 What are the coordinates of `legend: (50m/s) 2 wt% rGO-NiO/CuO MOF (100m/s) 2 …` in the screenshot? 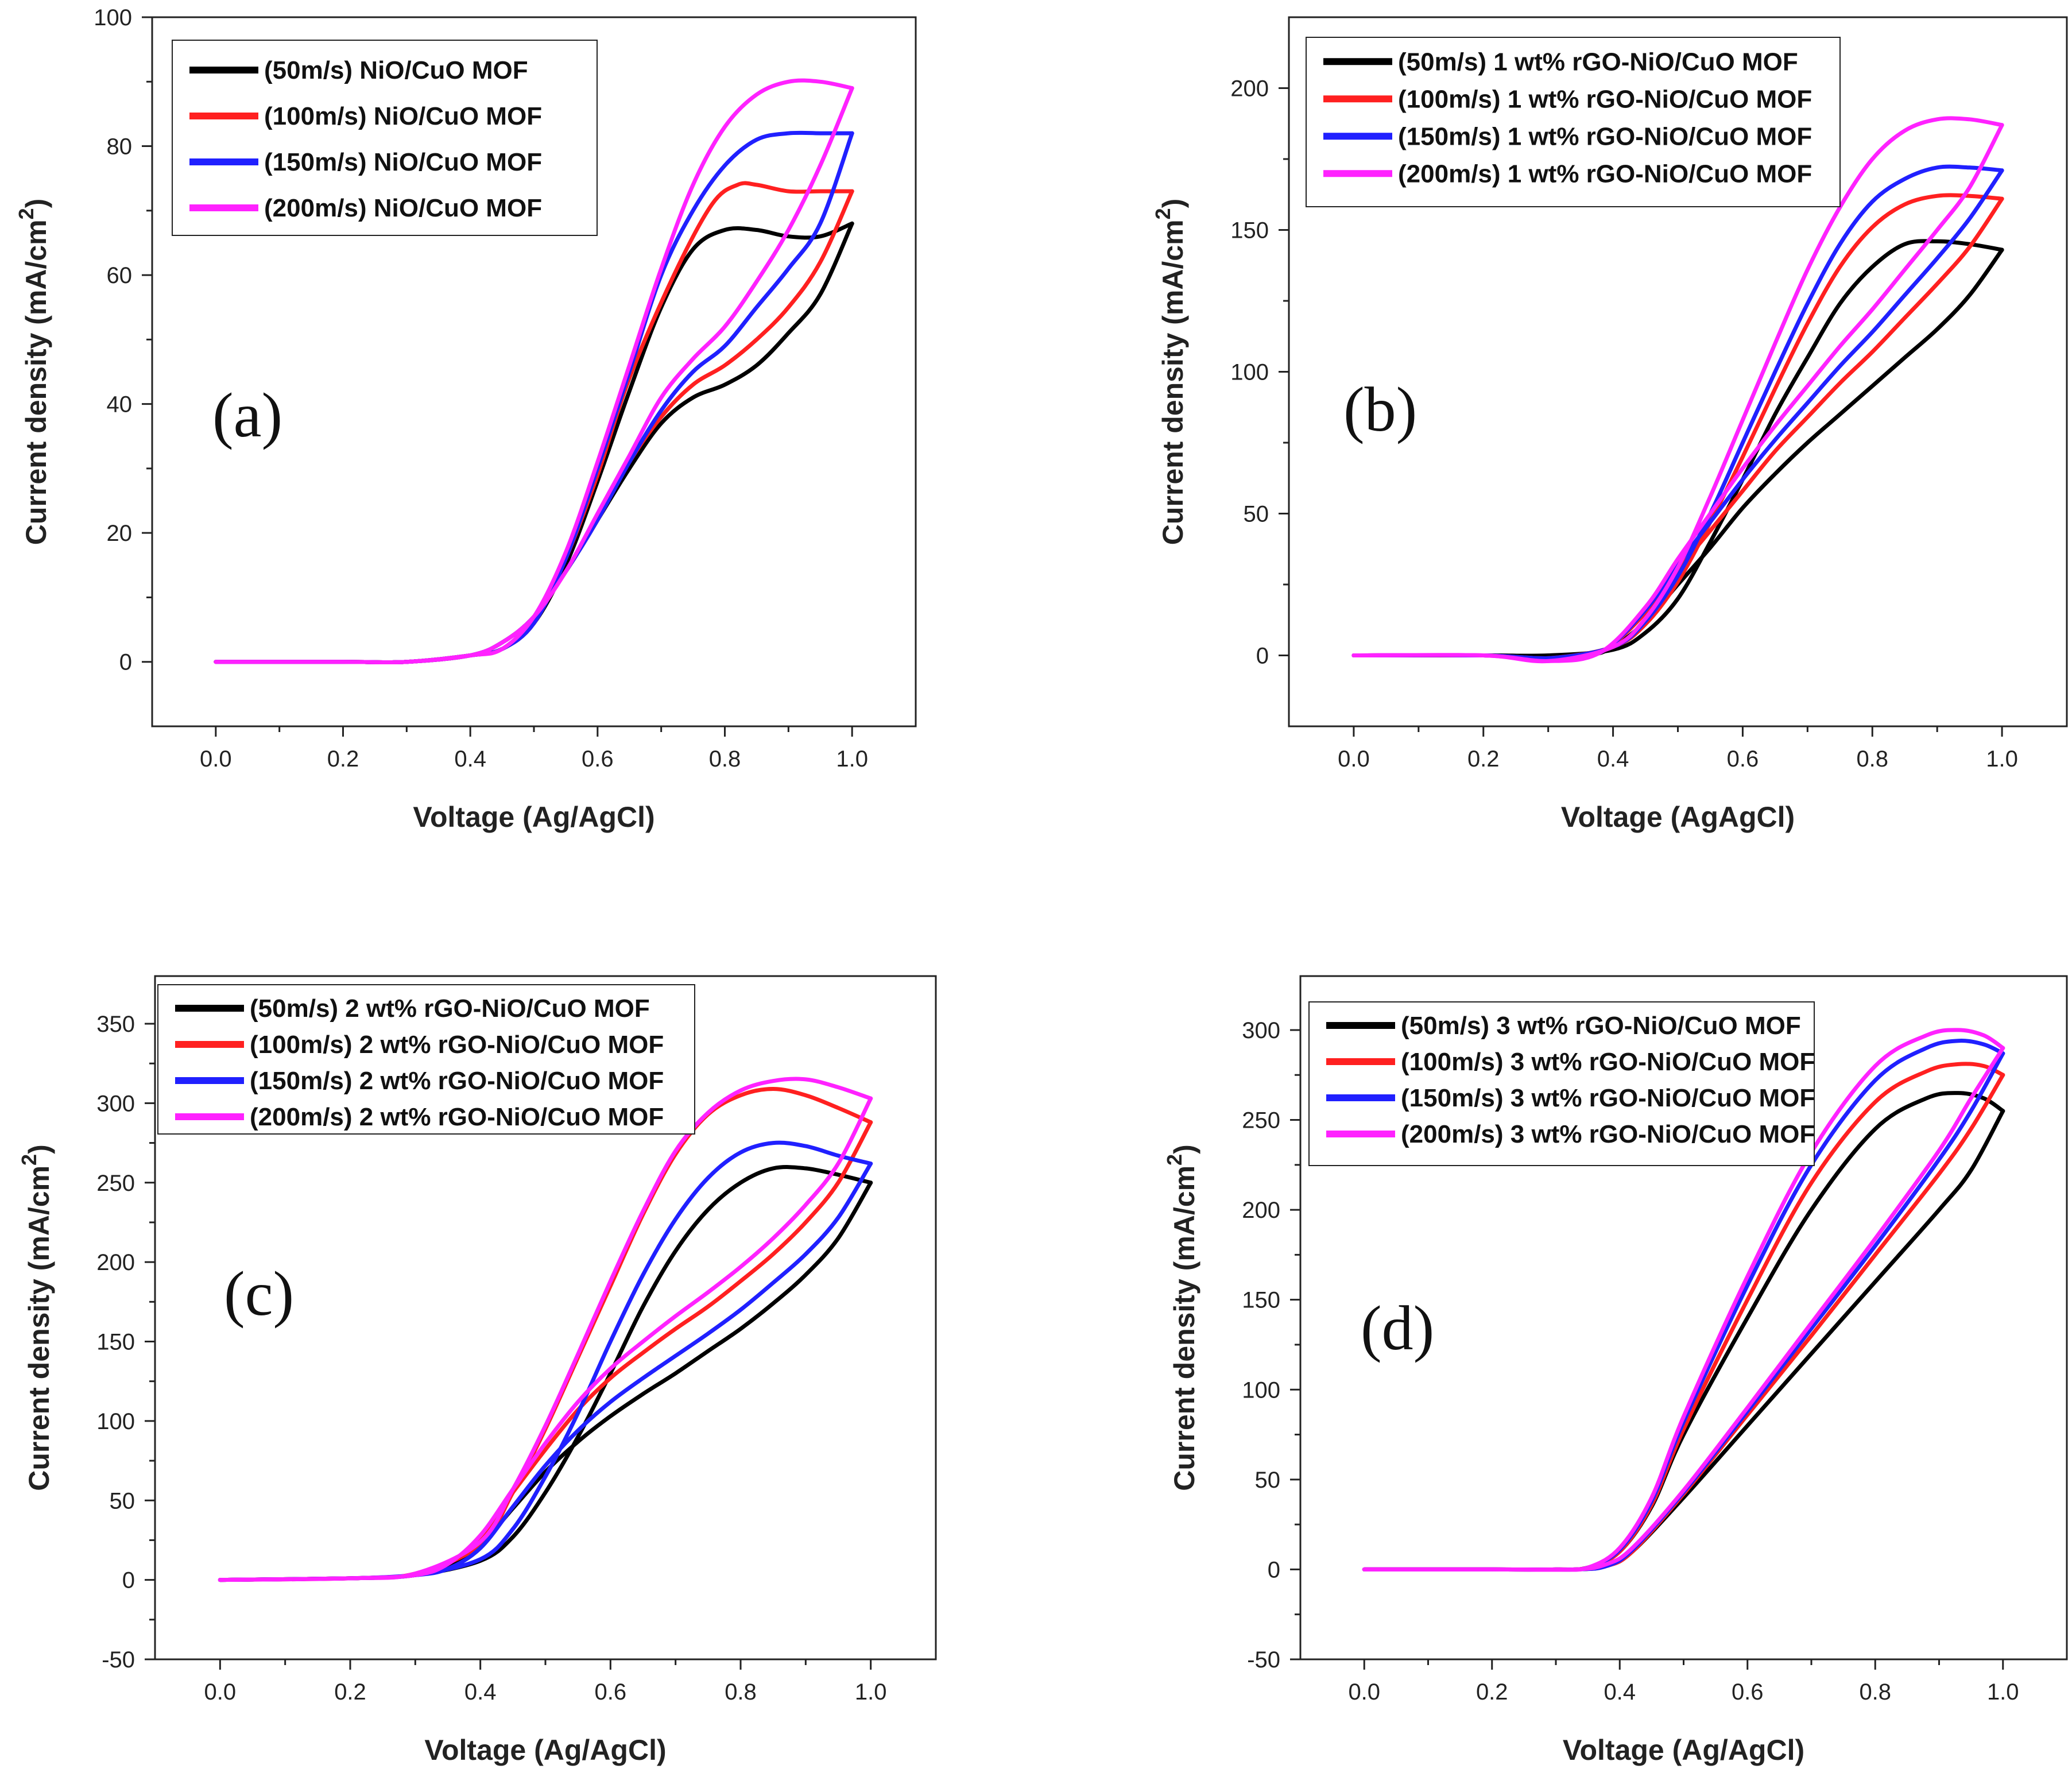 It's located at (426, 1059).